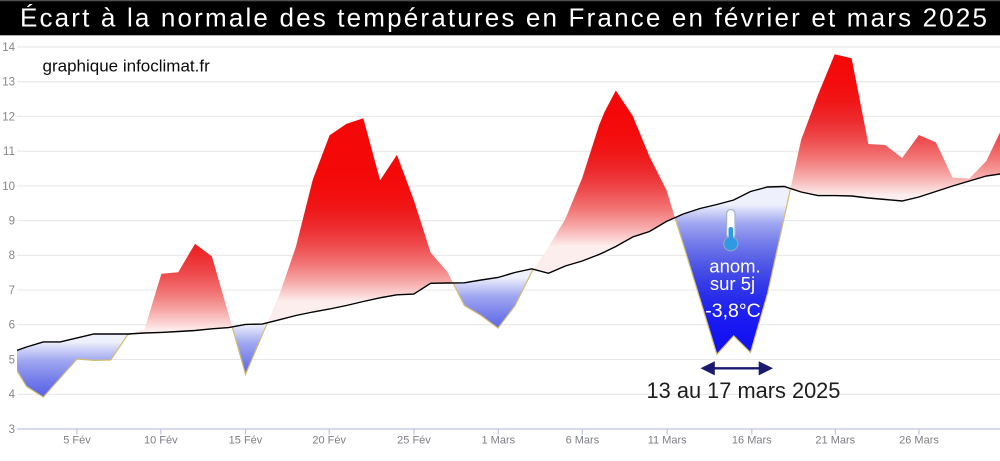 This screenshot has width=1000, height=461. What do you see at coordinates (732, 311) in the screenshot?
I see `svg-text: -3,8°C` at bounding box center [732, 311].